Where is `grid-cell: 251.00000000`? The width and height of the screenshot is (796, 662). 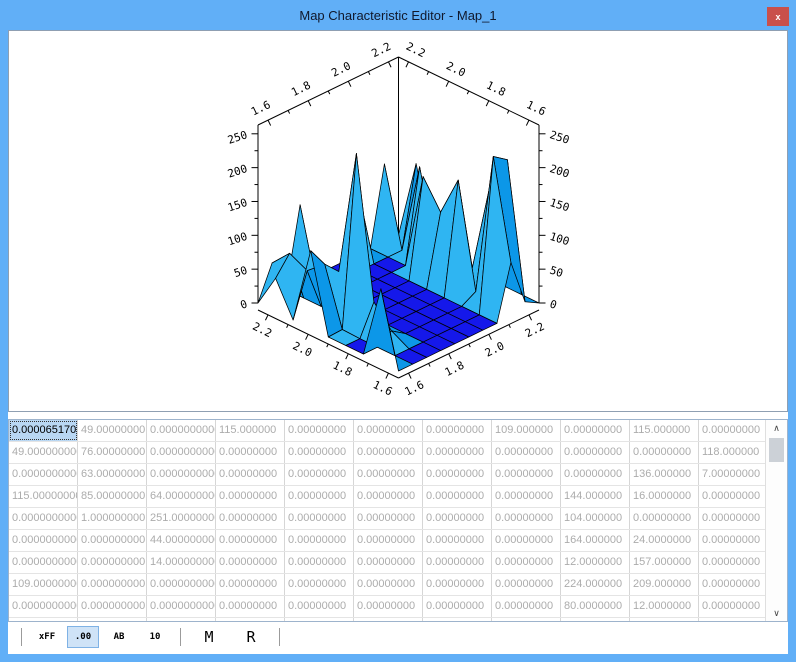
grid-cell: 251.00000000 is located at coordinates (181, 518).